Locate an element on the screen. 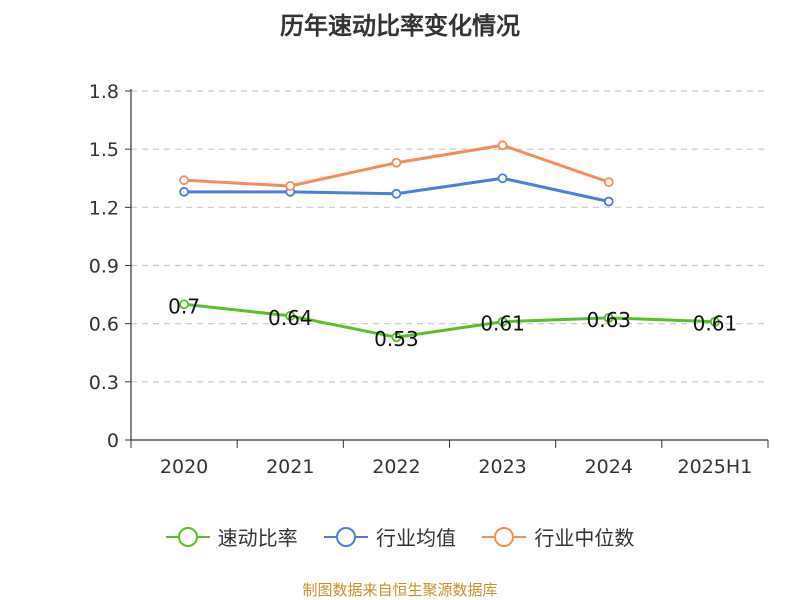  data-label: 0.64 is located at coordinates (290, 318).